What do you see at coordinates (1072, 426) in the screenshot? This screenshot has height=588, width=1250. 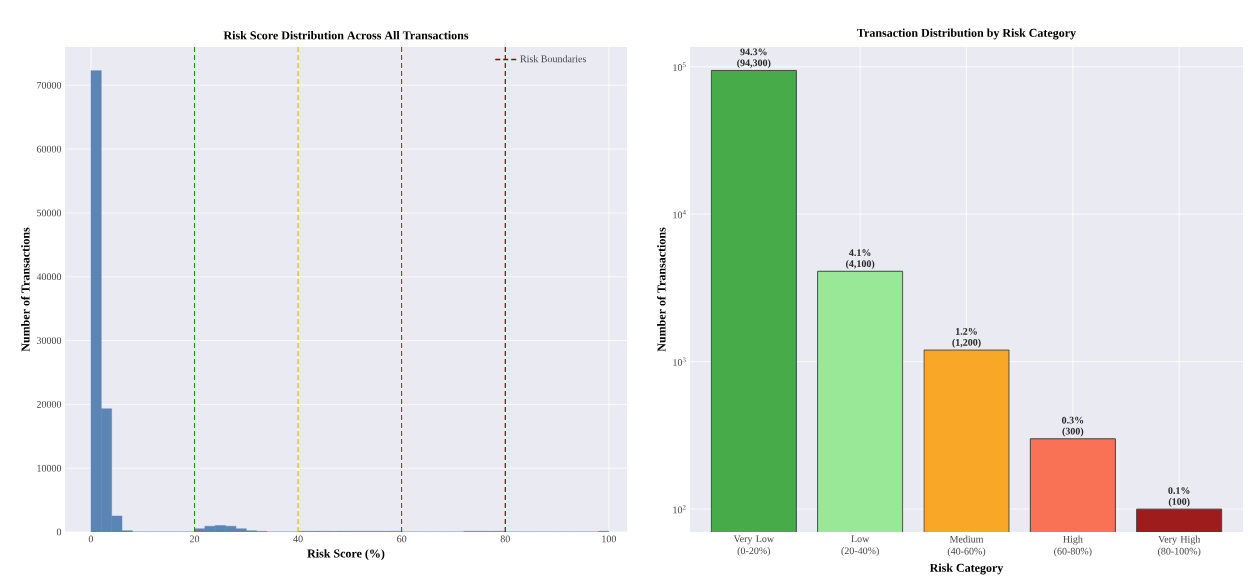 I see `data-label: 0.3% (300)` at bounding box center [1072, 426].